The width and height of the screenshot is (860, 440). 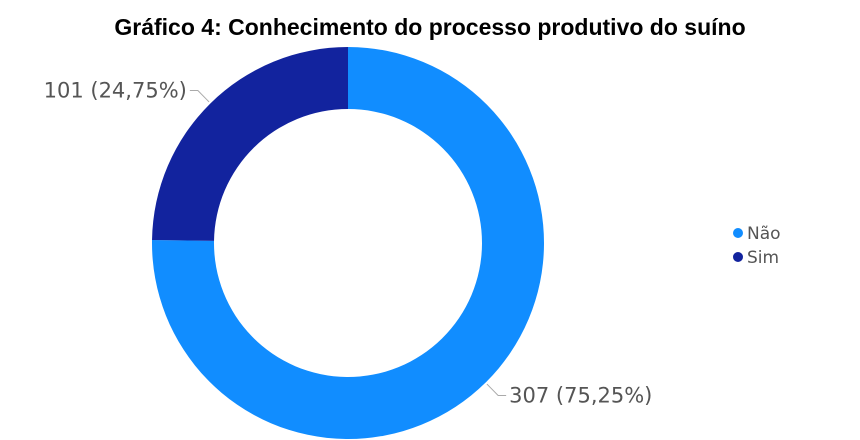 What do you see at coordinates (764, 234) in the screenshot?
I see `legend-label: Não` at bounding box center [764, 234].